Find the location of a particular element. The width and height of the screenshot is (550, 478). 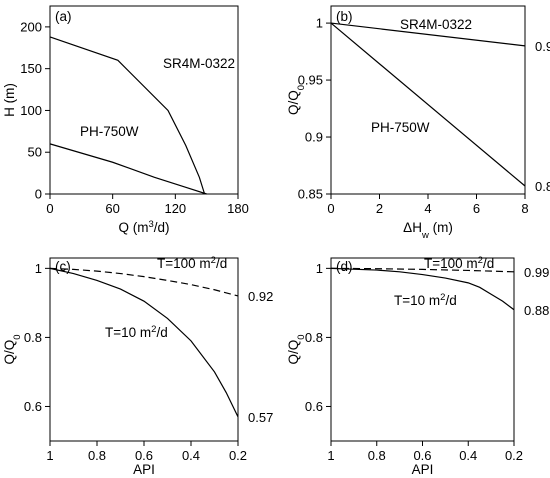

x-tick-label: 8 is located at coordinates (524, 208).